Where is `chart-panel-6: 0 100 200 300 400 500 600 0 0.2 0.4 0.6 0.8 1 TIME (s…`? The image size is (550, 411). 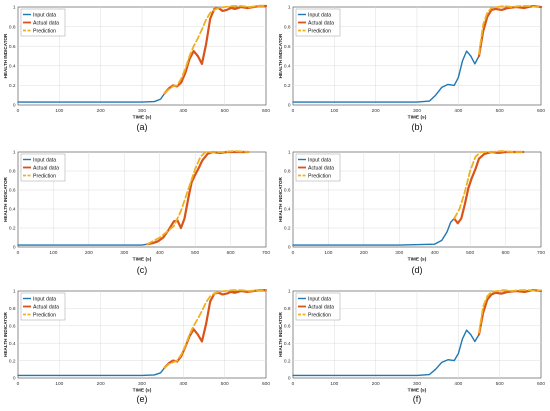
chart-panel-6: 0 100 200 300 400 500 600 0 0.2 0.4 0.6 0.8 1 TIME (s… is located at coordinates (411, 346).